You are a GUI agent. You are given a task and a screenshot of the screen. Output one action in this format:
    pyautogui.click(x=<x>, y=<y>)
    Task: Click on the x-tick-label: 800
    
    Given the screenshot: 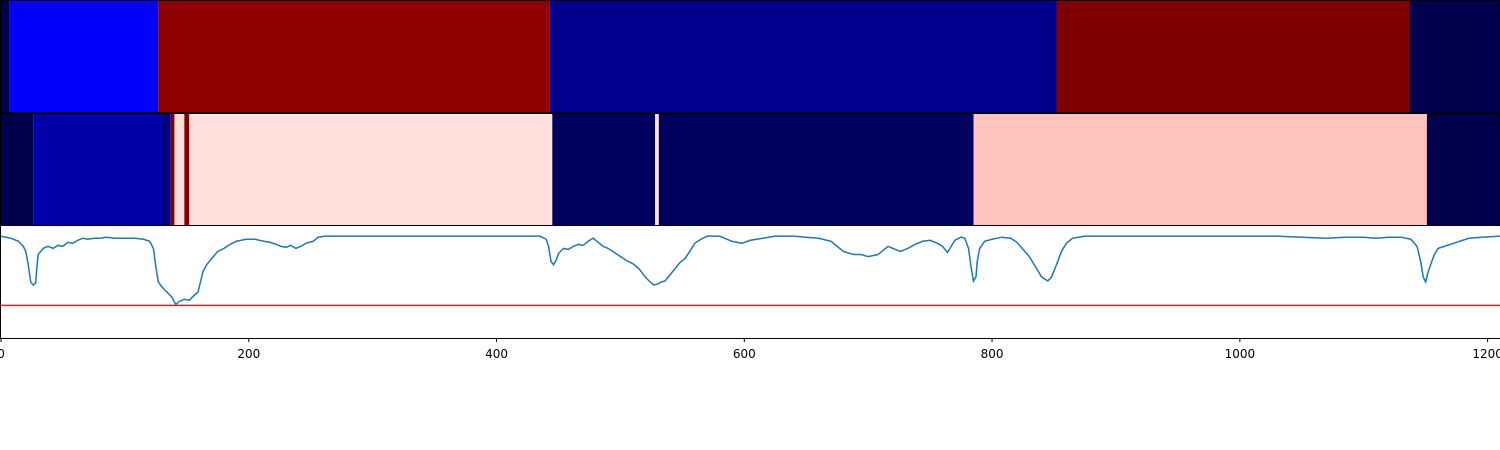 What is the action you would take?
    pyautogui.click(x=992, y=354)
    